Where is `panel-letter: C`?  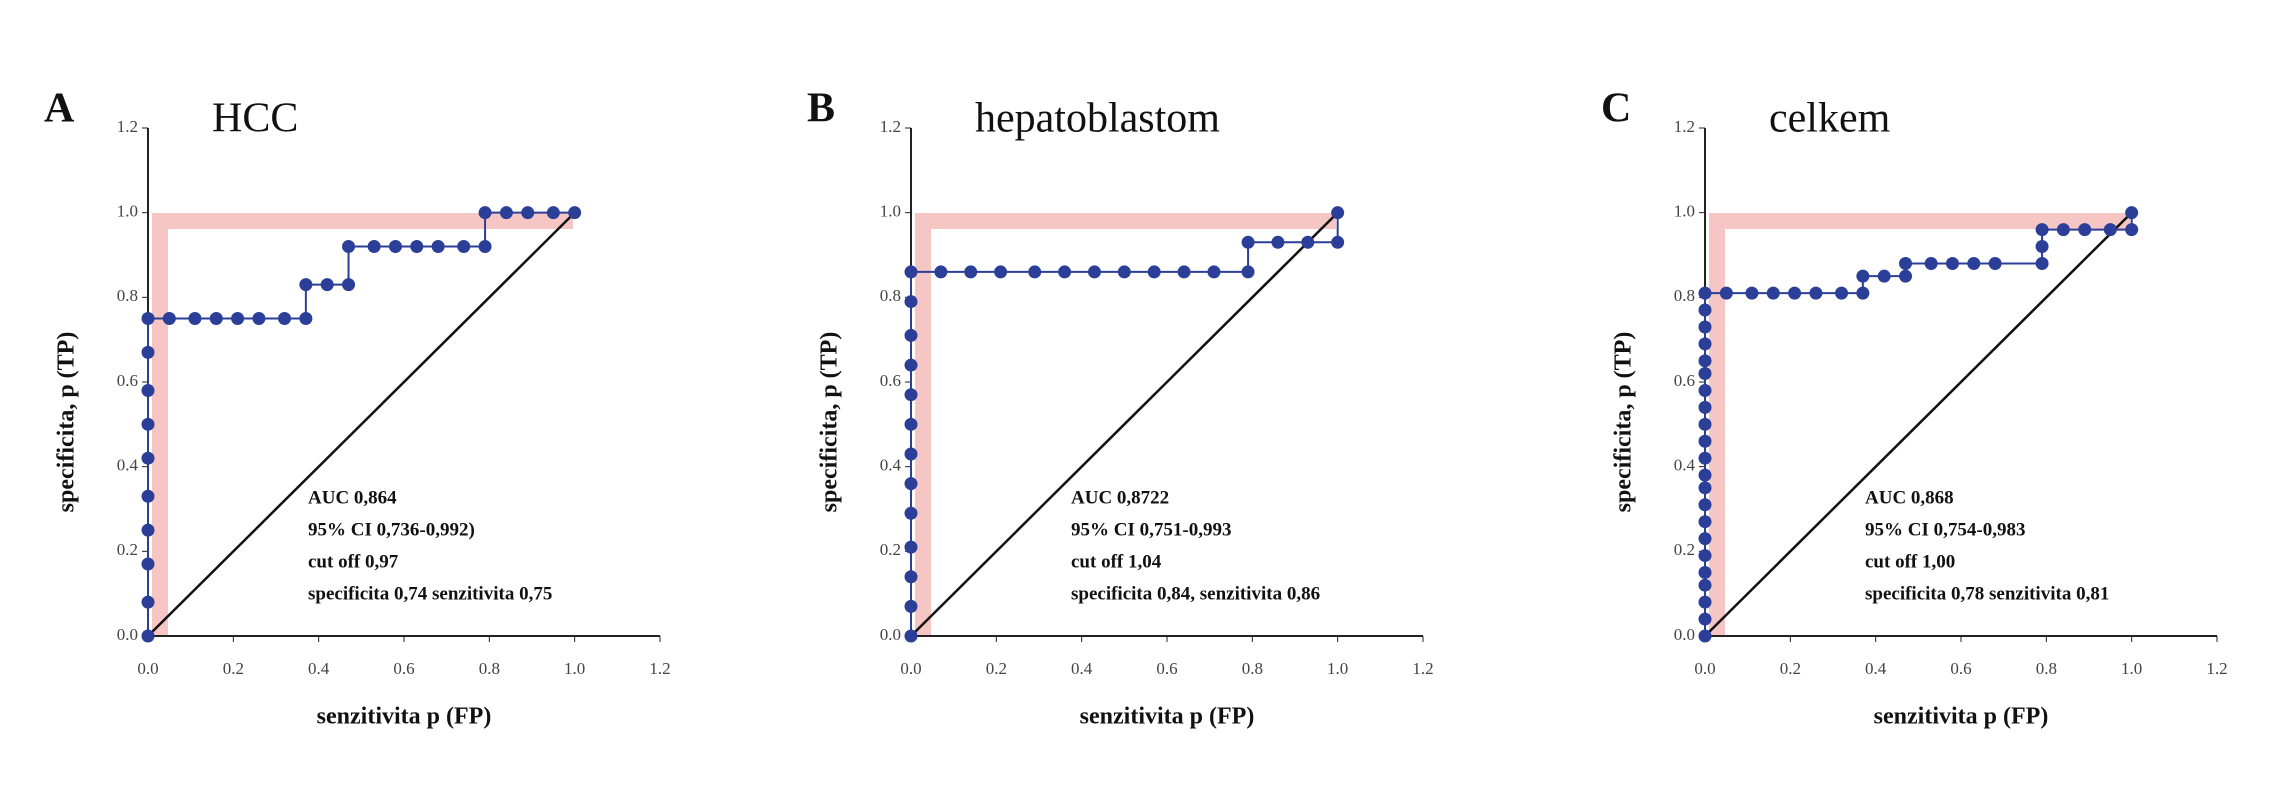
panel-letter: C is located at coordinates (1616, 109).